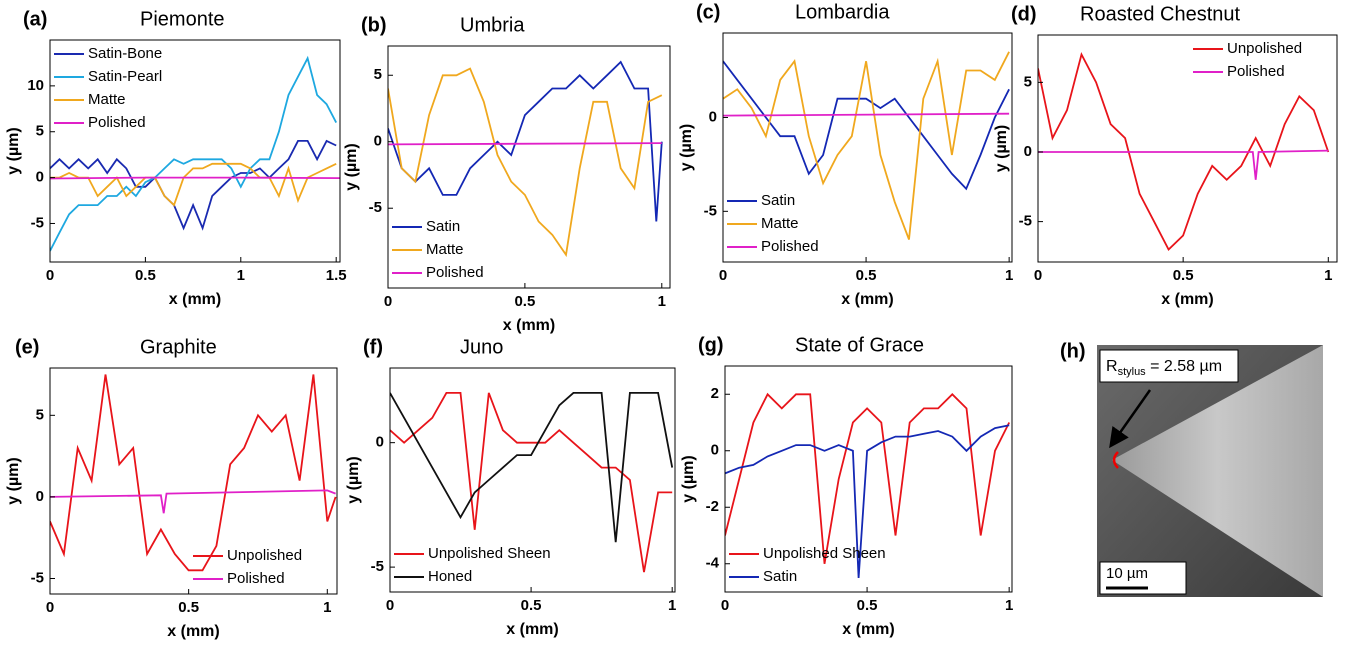 This screenshot has height=651, width=1355. Describe the element at coordinates (1073, 351) in the screenshot. I see `panel-label: (h)` at that location.